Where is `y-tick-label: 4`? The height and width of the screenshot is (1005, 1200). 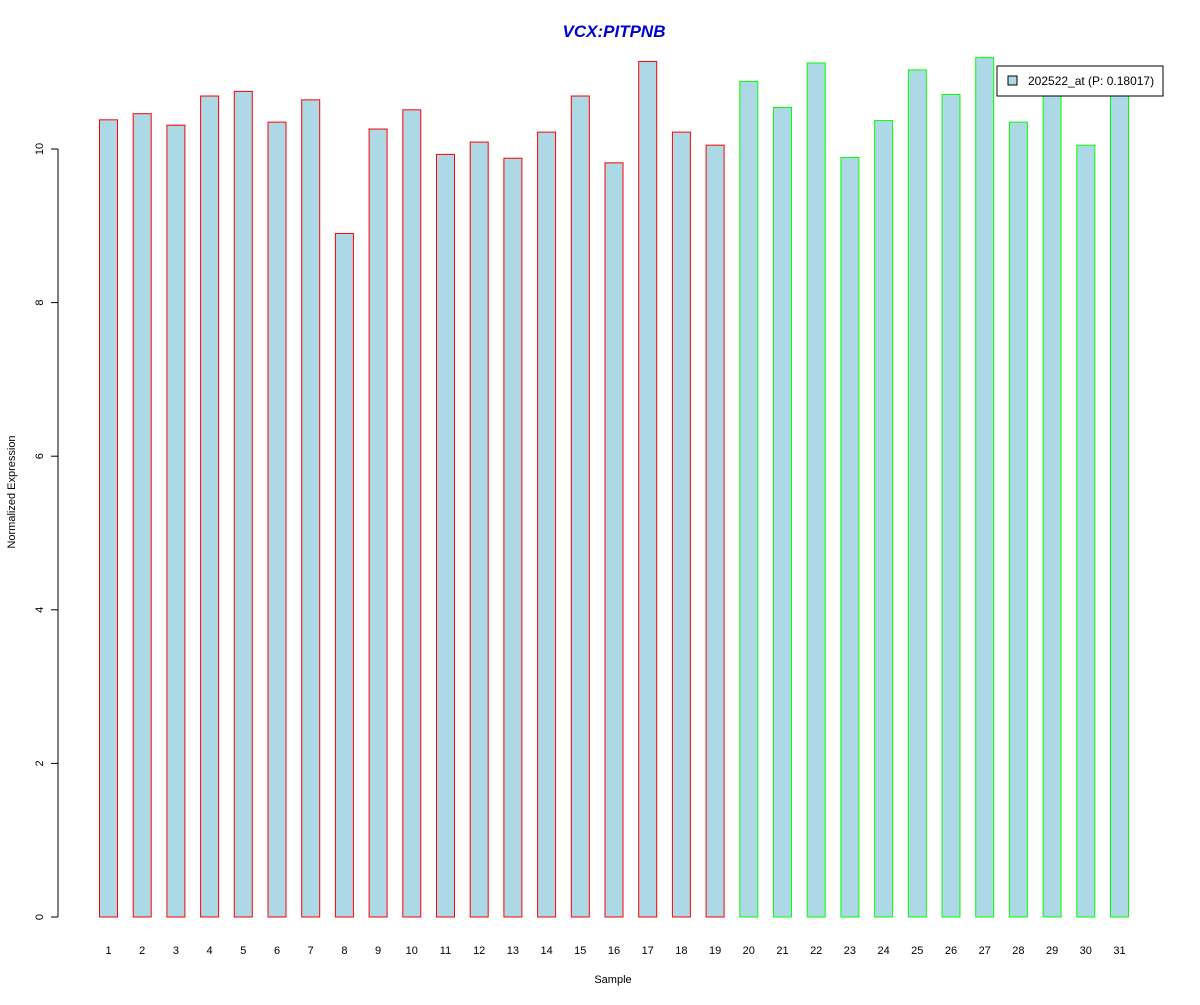 y-tick-label: 4 is located at coordinates (40, 610).